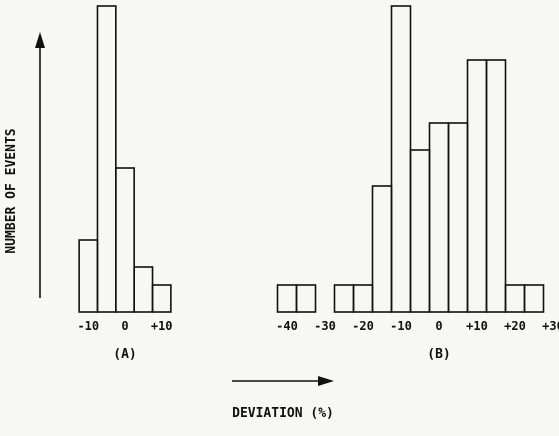 The width and height of the screenshot is (559, 436). I want to click on panel-label: (B), so click(438, 354).